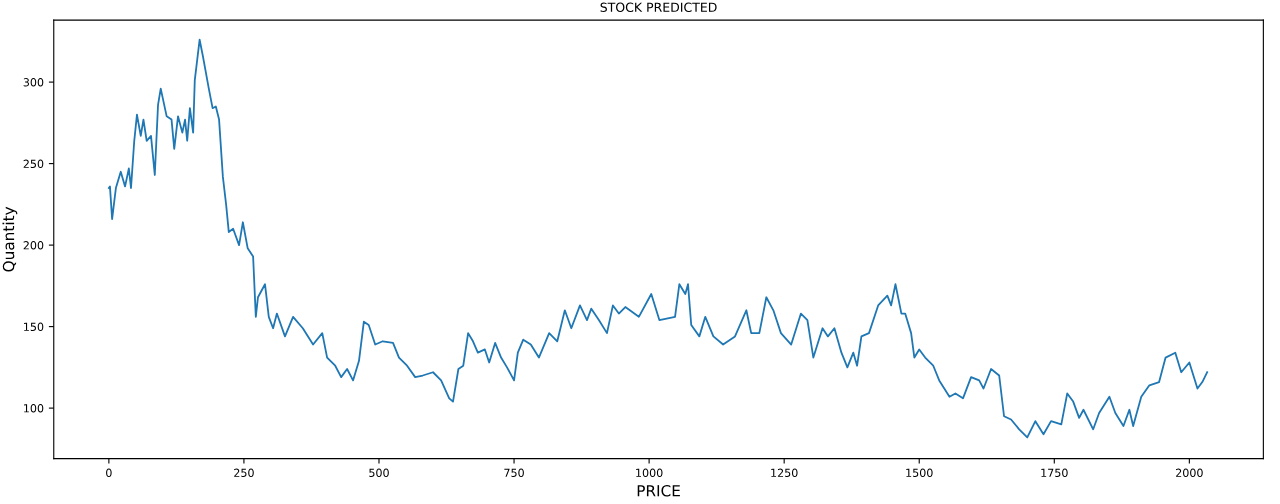 Image resolution: width=1280 pixels, height=504 pixels. Describe the element at coordinates (1189, 472) in the screenshot. I see `x-tick-label: 2000` at that location.